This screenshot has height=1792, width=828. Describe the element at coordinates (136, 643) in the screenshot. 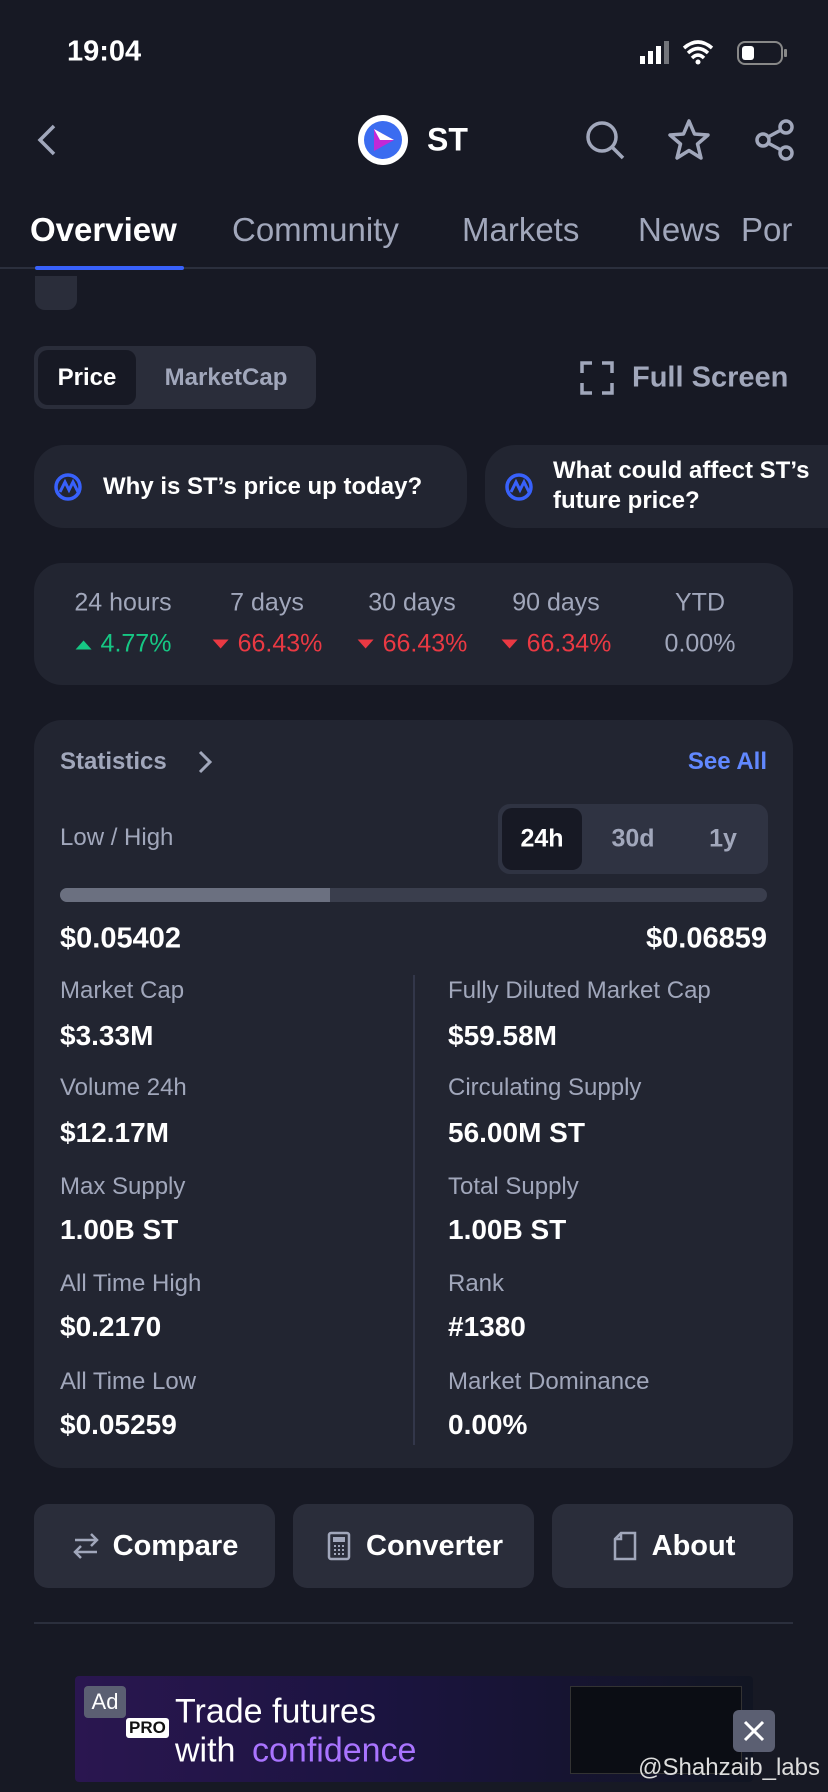

I see `performance-percent: 4.77%` at that location.